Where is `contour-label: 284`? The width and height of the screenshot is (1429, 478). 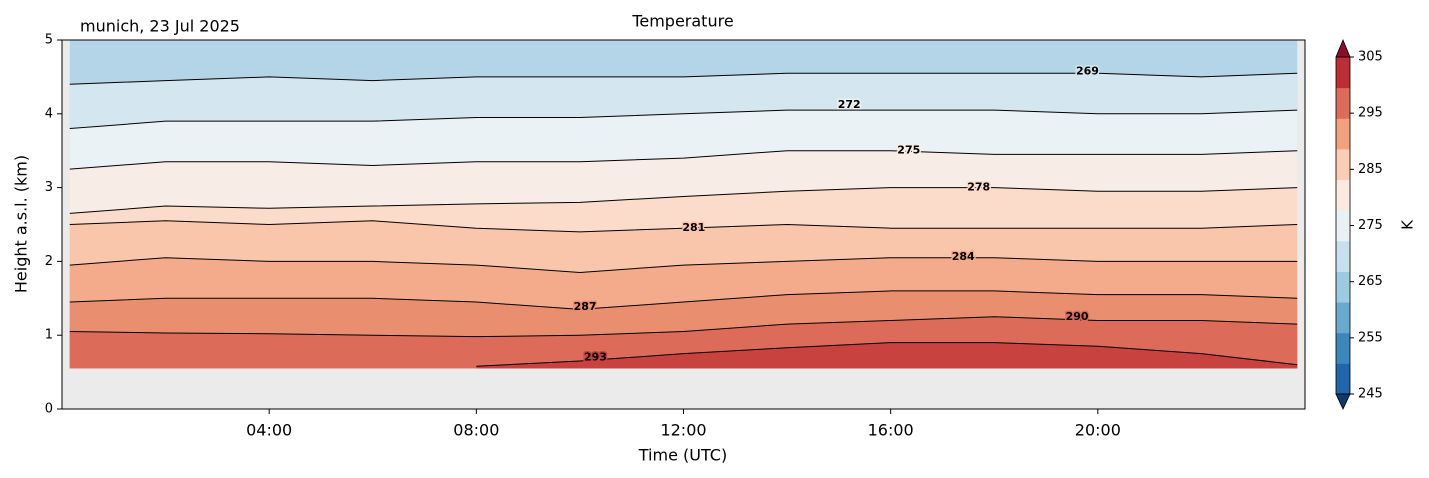 contour-label: 284 is located at coordinates (963, 256).